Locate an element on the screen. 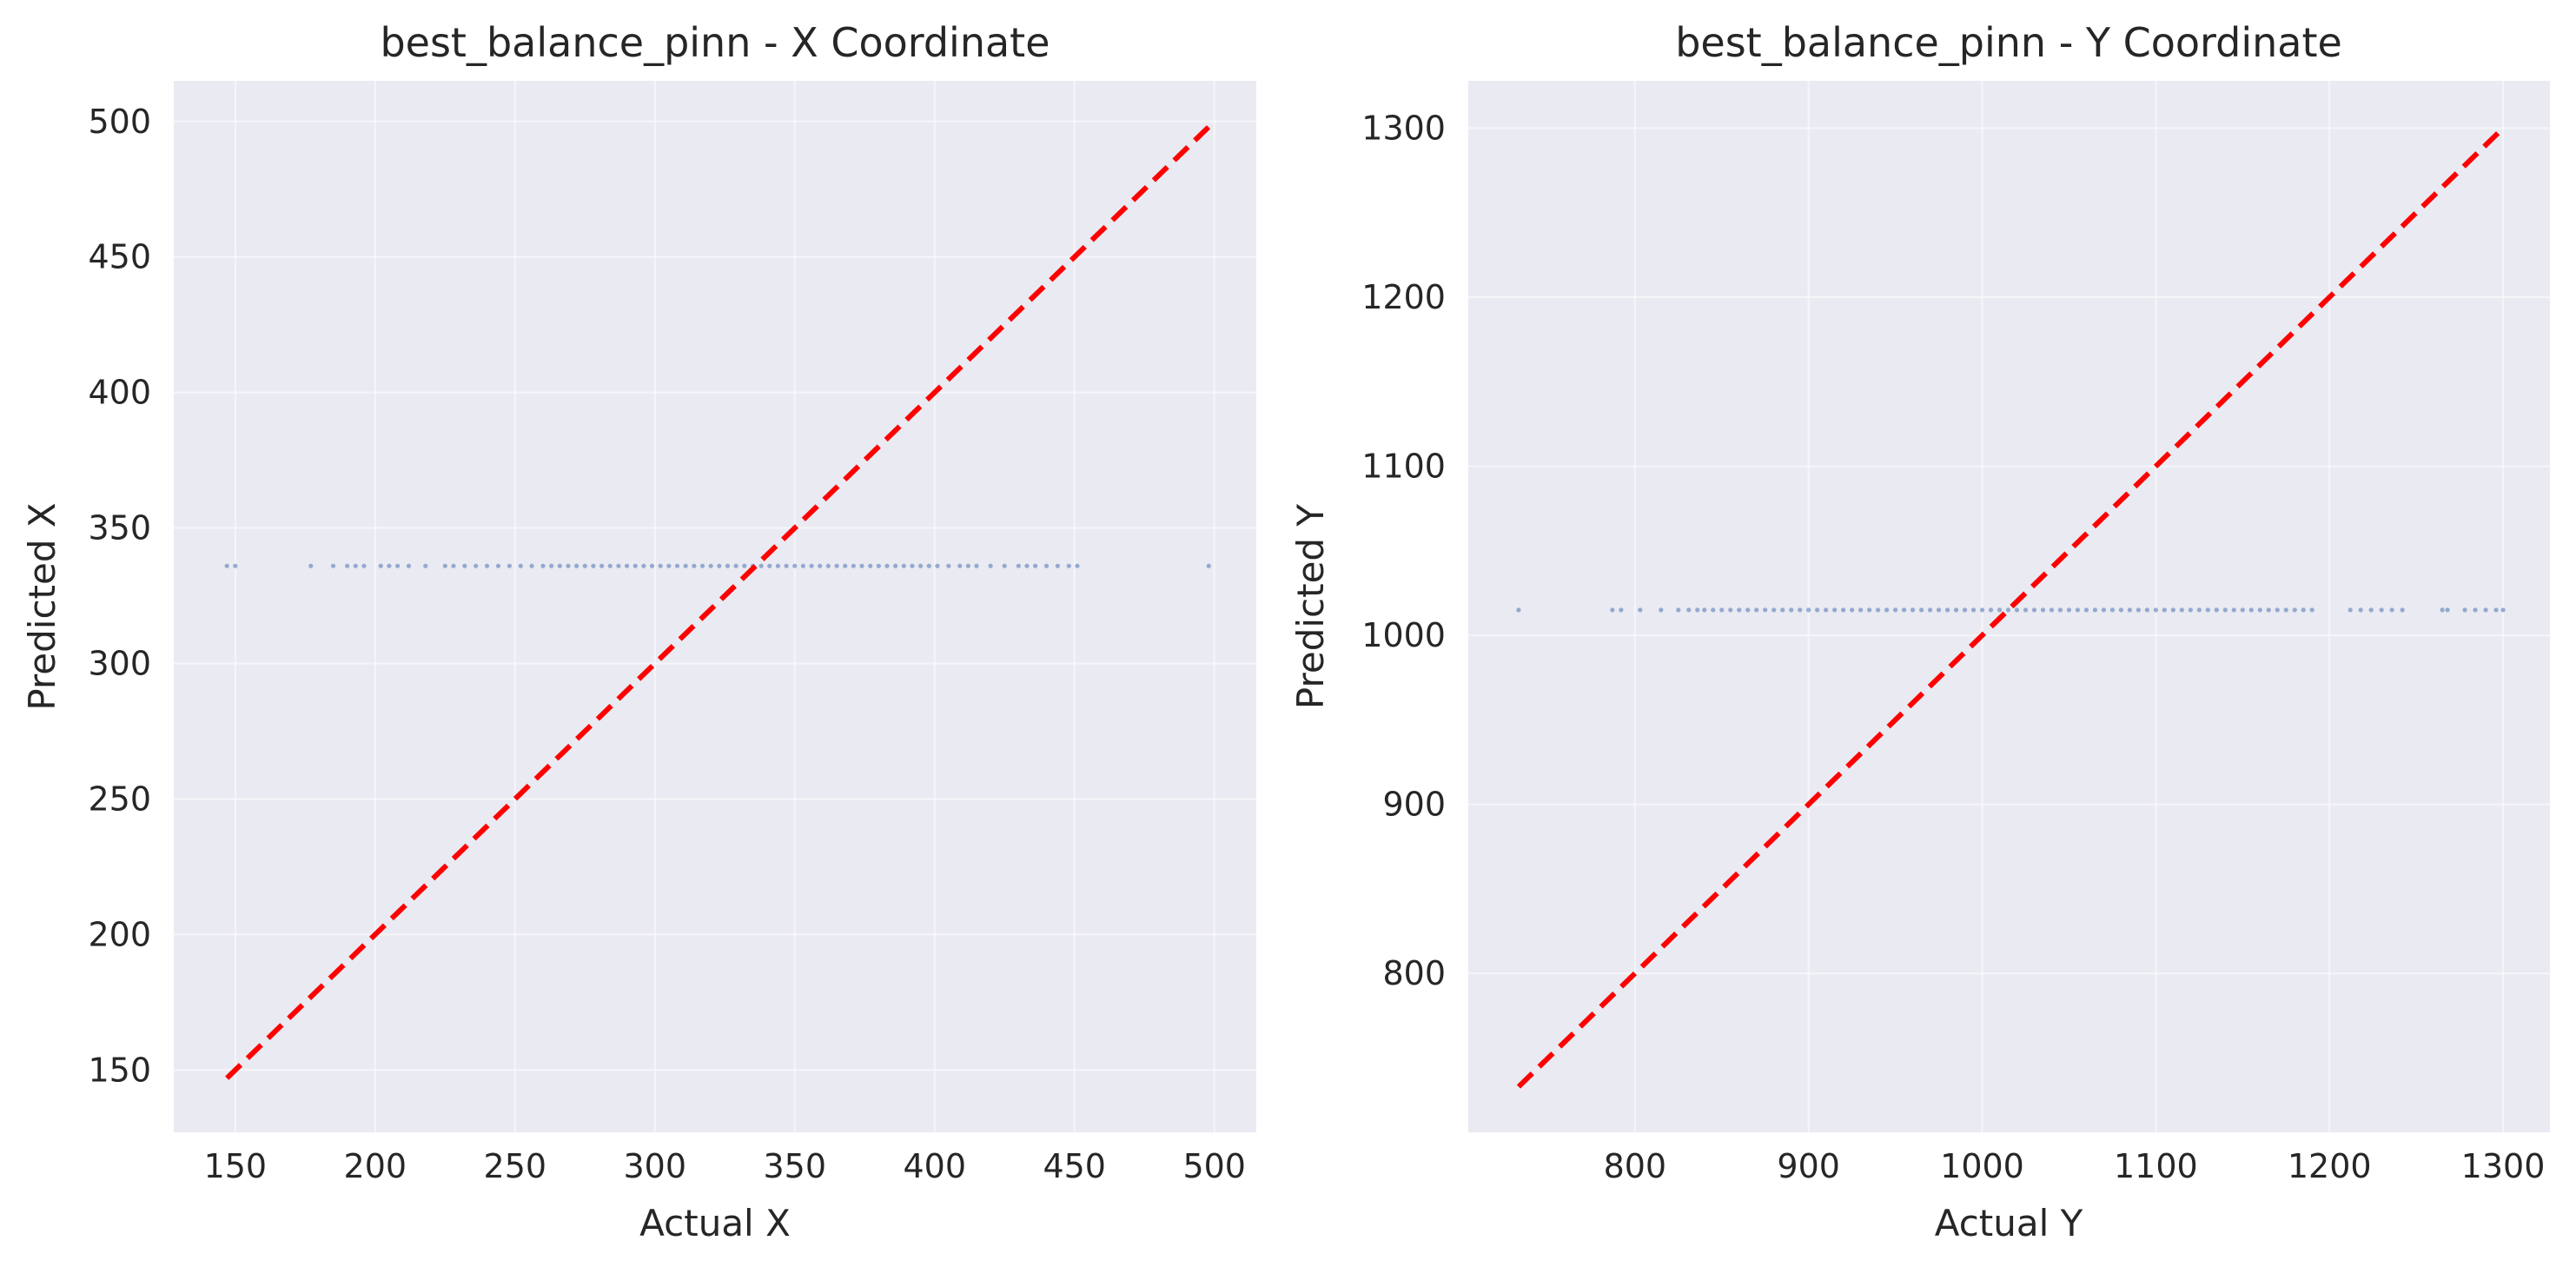 The height and width of the screenshot is (1274, 2576). x-tick-label: 1200 is located at coordinates (2330, 1166).